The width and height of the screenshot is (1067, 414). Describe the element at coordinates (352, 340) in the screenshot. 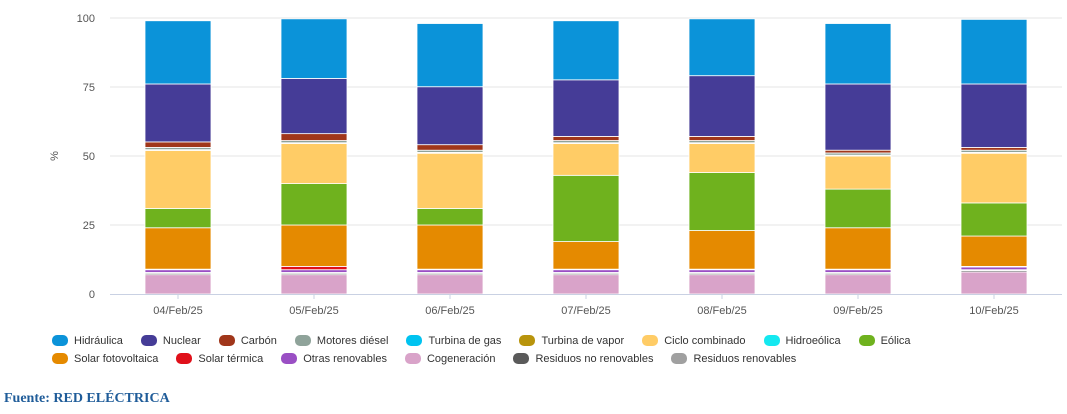

I see `legend-label: Motores diésel` at that location.